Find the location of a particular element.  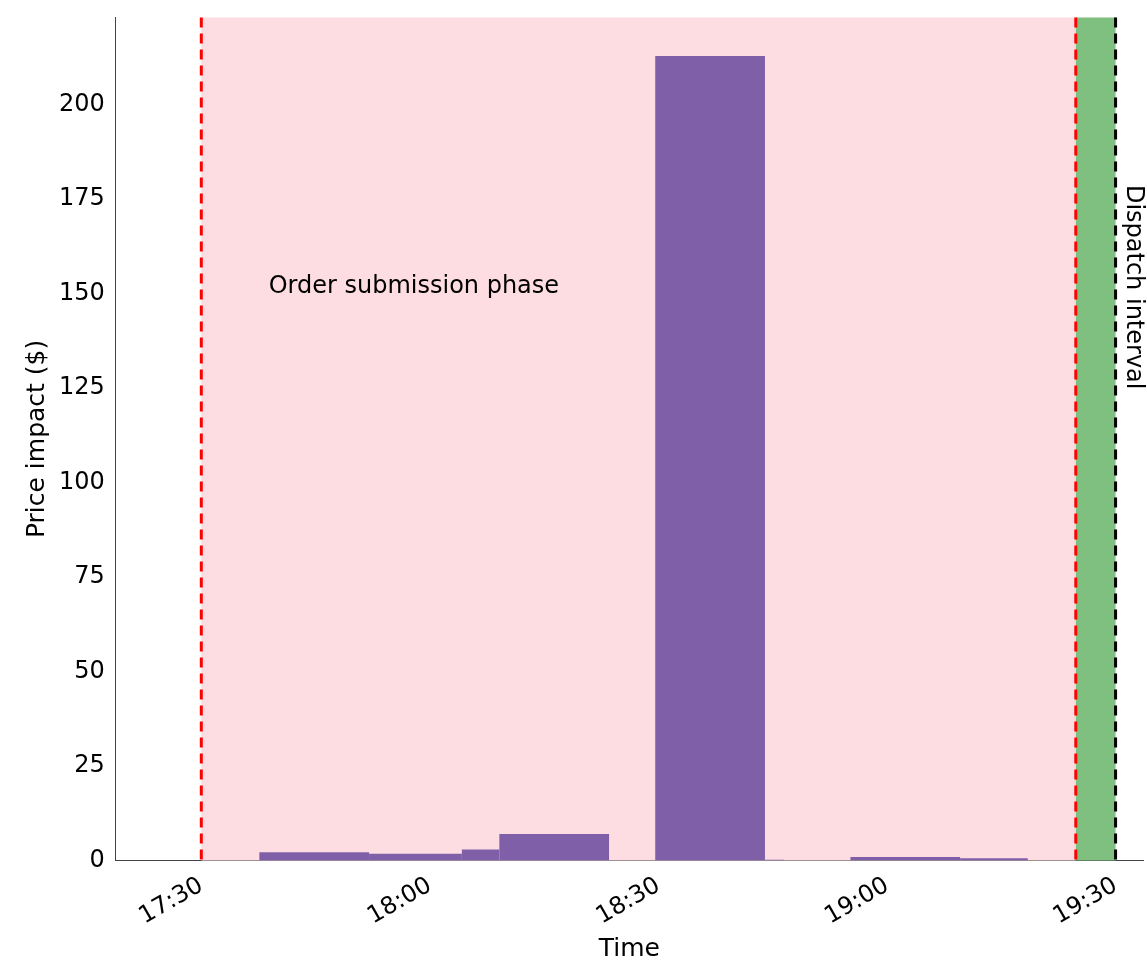

y-tick-label: 50 is located at coordinates (89, 669).